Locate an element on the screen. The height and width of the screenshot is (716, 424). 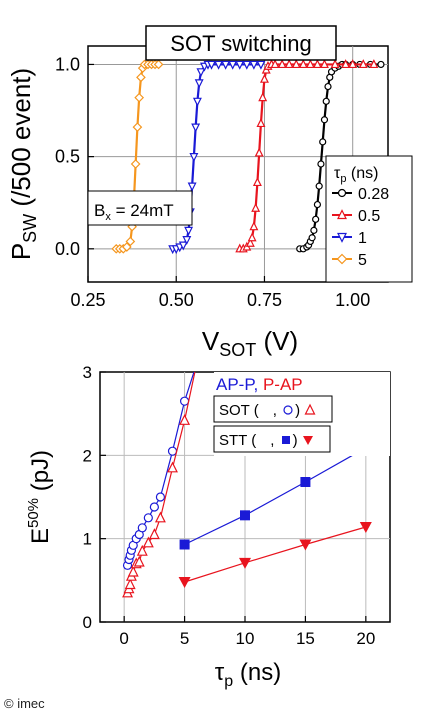
bottom-y-tick-label: 1 is located at coordinates (87, 539).